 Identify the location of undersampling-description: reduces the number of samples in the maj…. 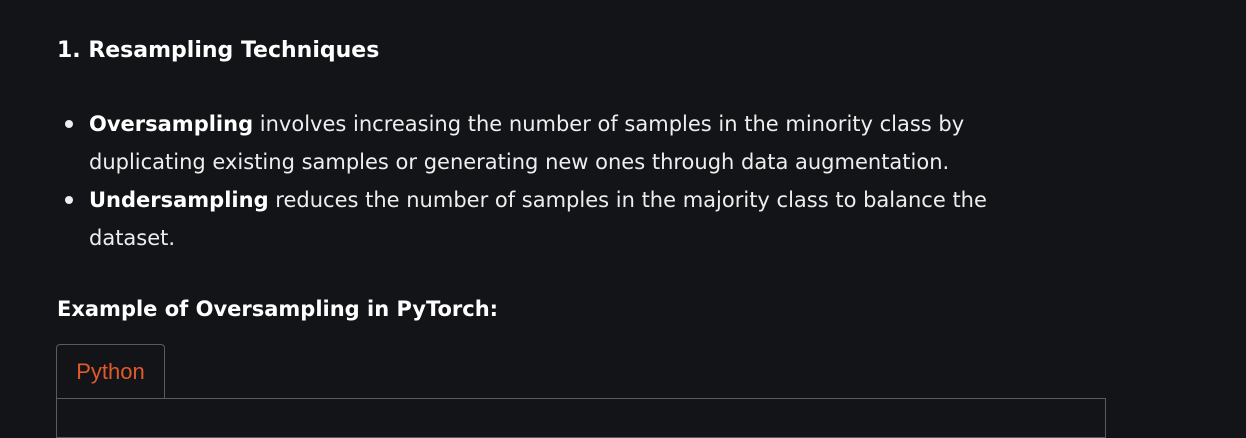
(538, 219).